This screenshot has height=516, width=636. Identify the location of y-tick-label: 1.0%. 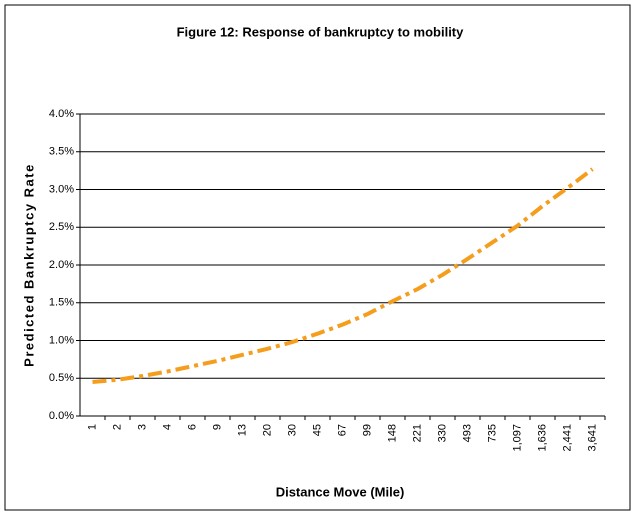
(61, 340).